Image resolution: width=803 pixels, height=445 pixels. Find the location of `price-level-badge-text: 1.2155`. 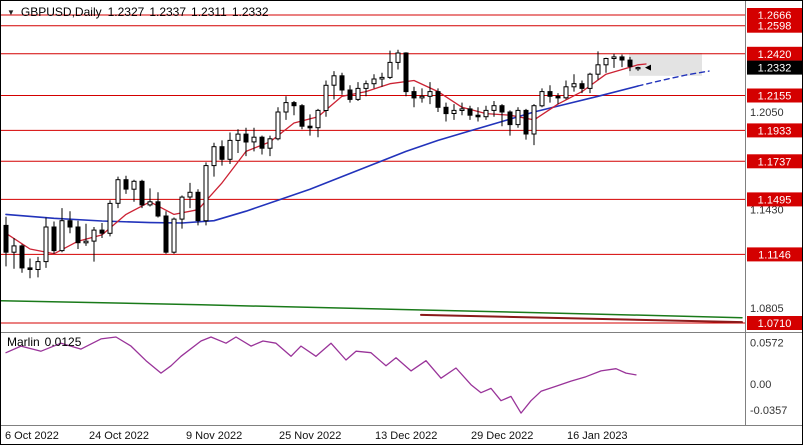

price-level-badge-text: 1.2155 is located at coordinates (775, 97).